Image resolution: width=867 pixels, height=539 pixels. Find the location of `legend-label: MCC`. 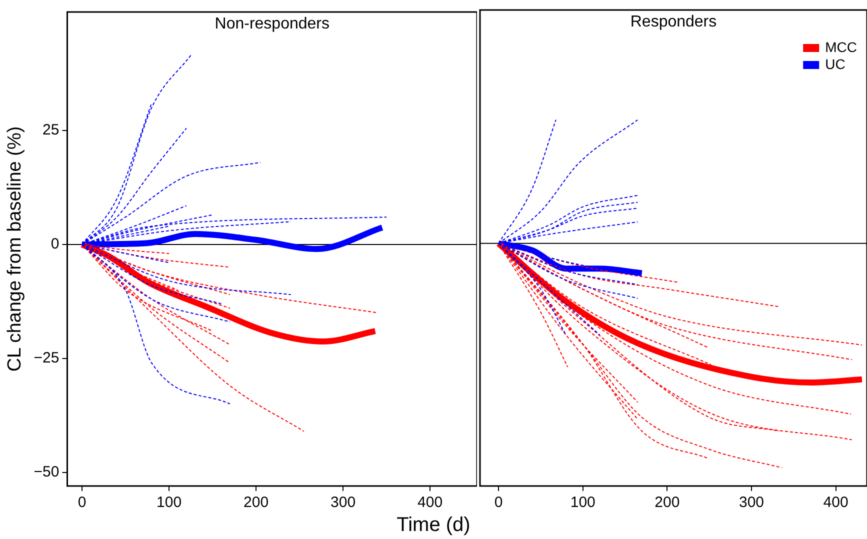

legend-label: MCC is located at coordinates (841, 46).